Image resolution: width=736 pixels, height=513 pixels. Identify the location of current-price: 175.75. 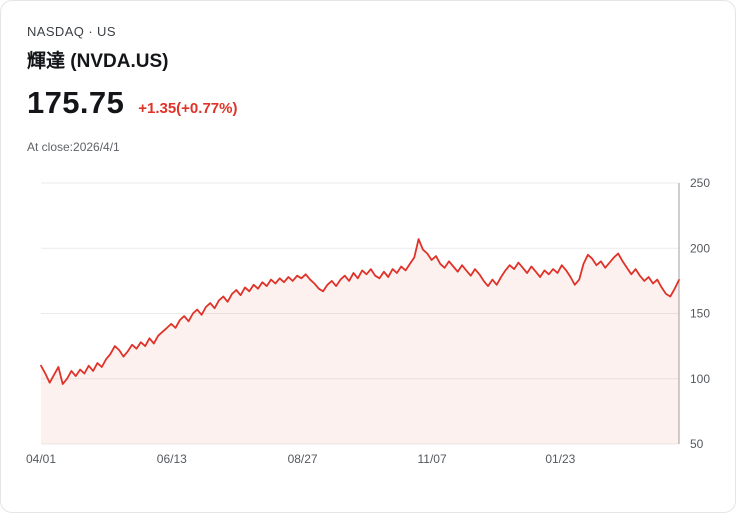
(76, 102).